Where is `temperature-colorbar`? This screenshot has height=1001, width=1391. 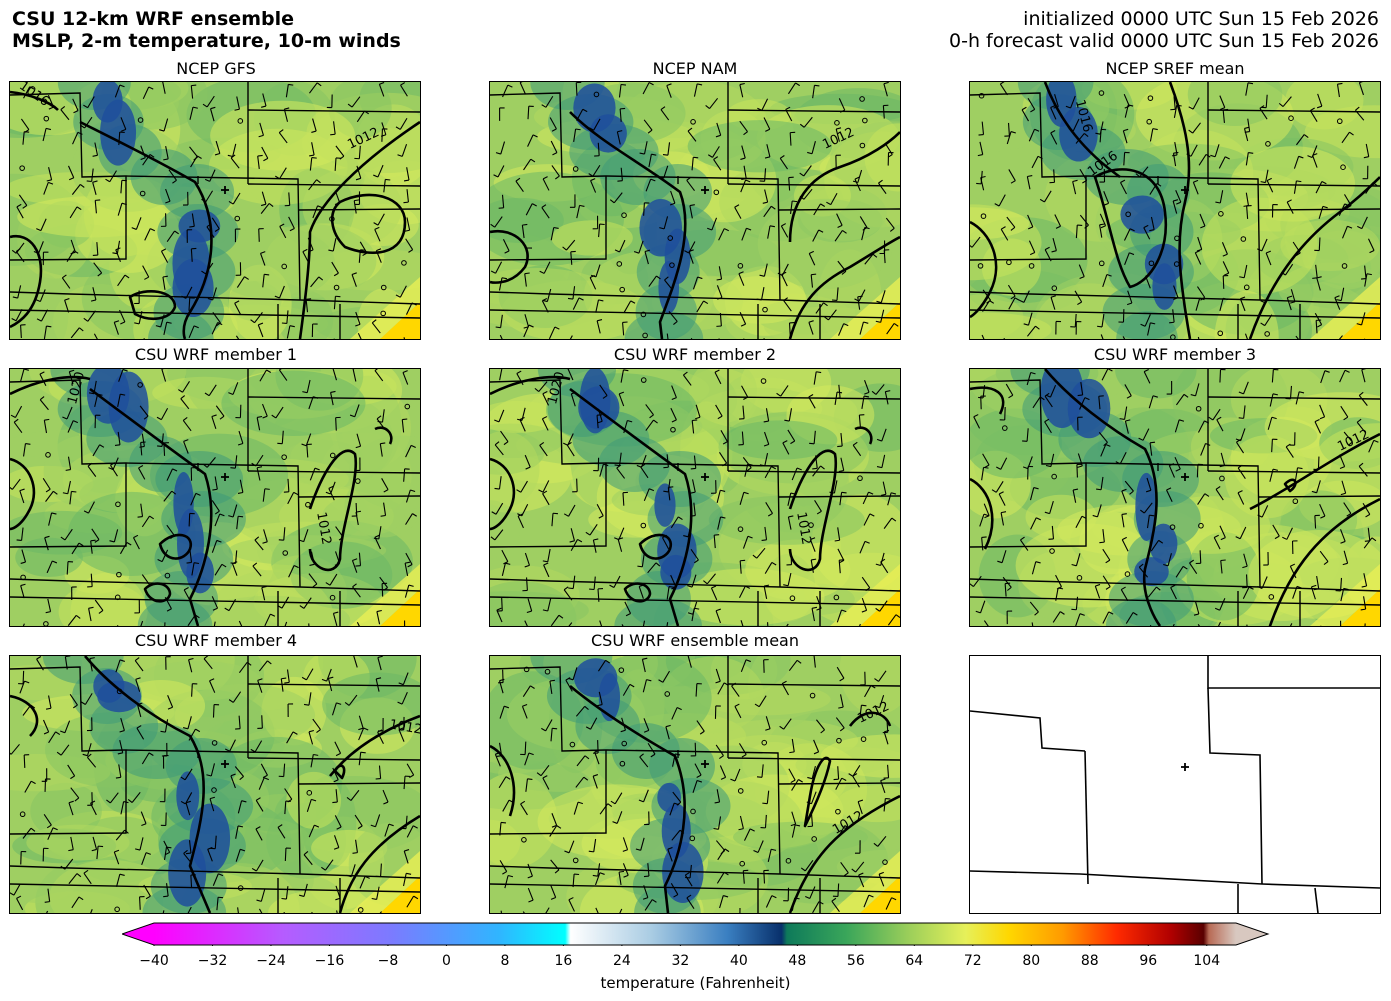 temperature-colorbar is located at coordinates (696, 934).